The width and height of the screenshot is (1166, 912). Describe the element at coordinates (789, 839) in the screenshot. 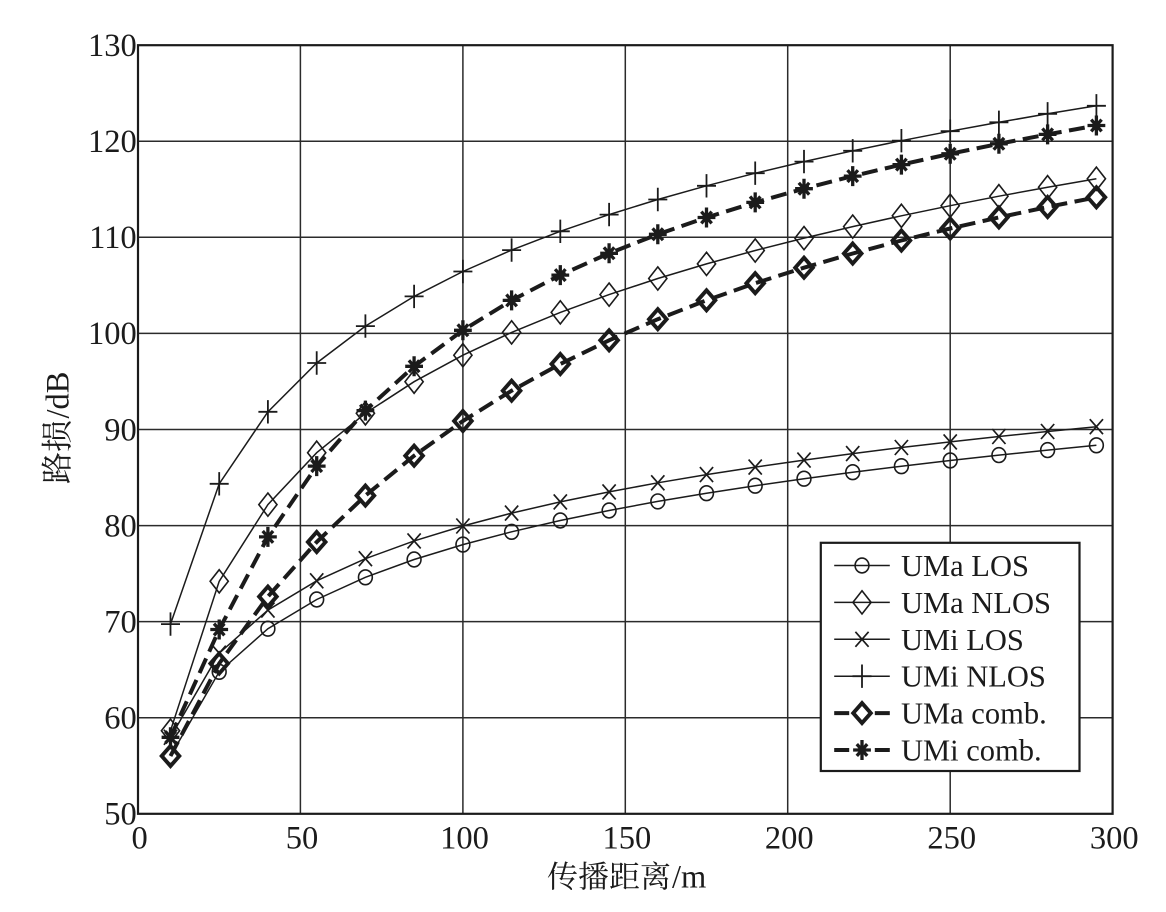

I see `svg-text: 200` at that location.